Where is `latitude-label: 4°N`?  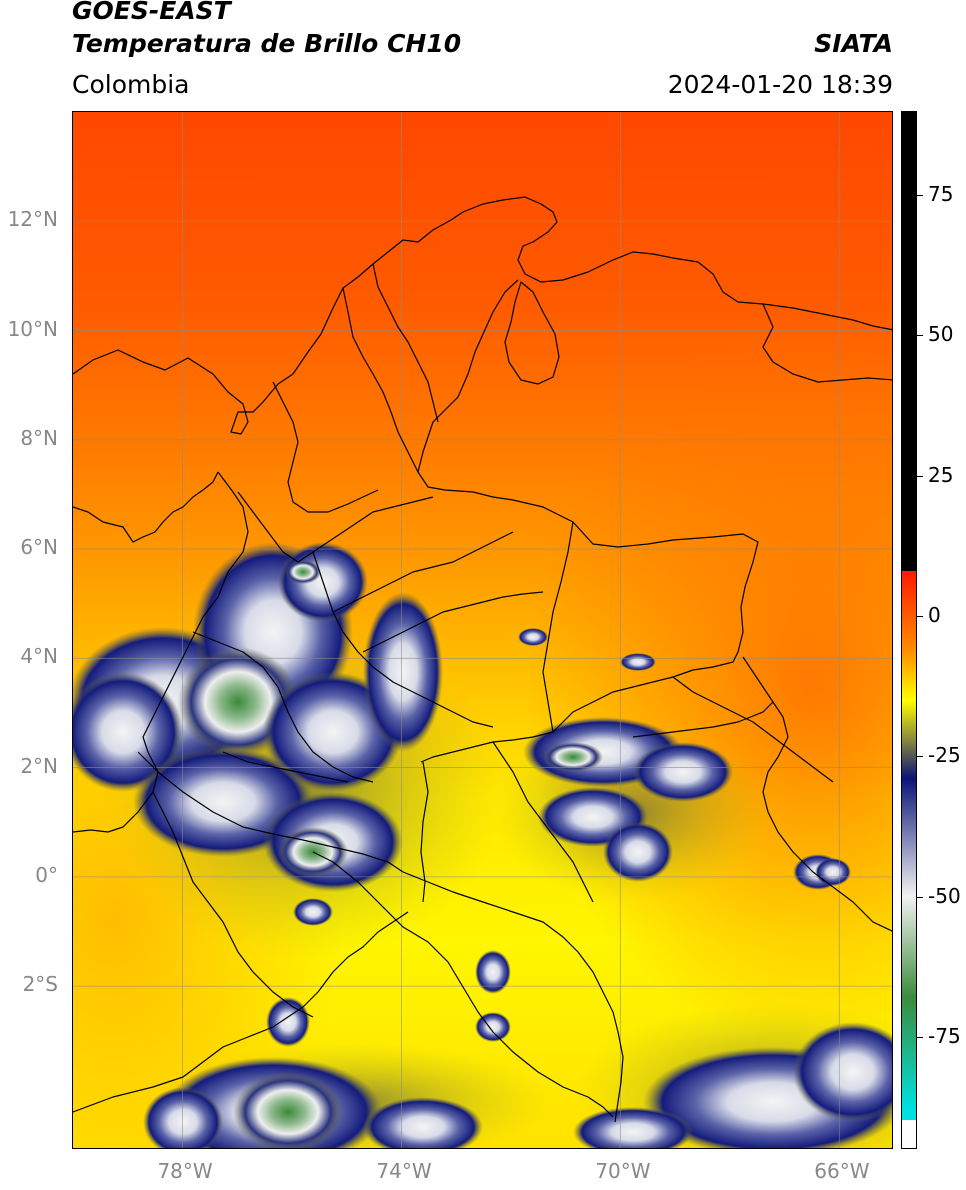
latitude-label: 4°N is located at coordinates (39, 656).